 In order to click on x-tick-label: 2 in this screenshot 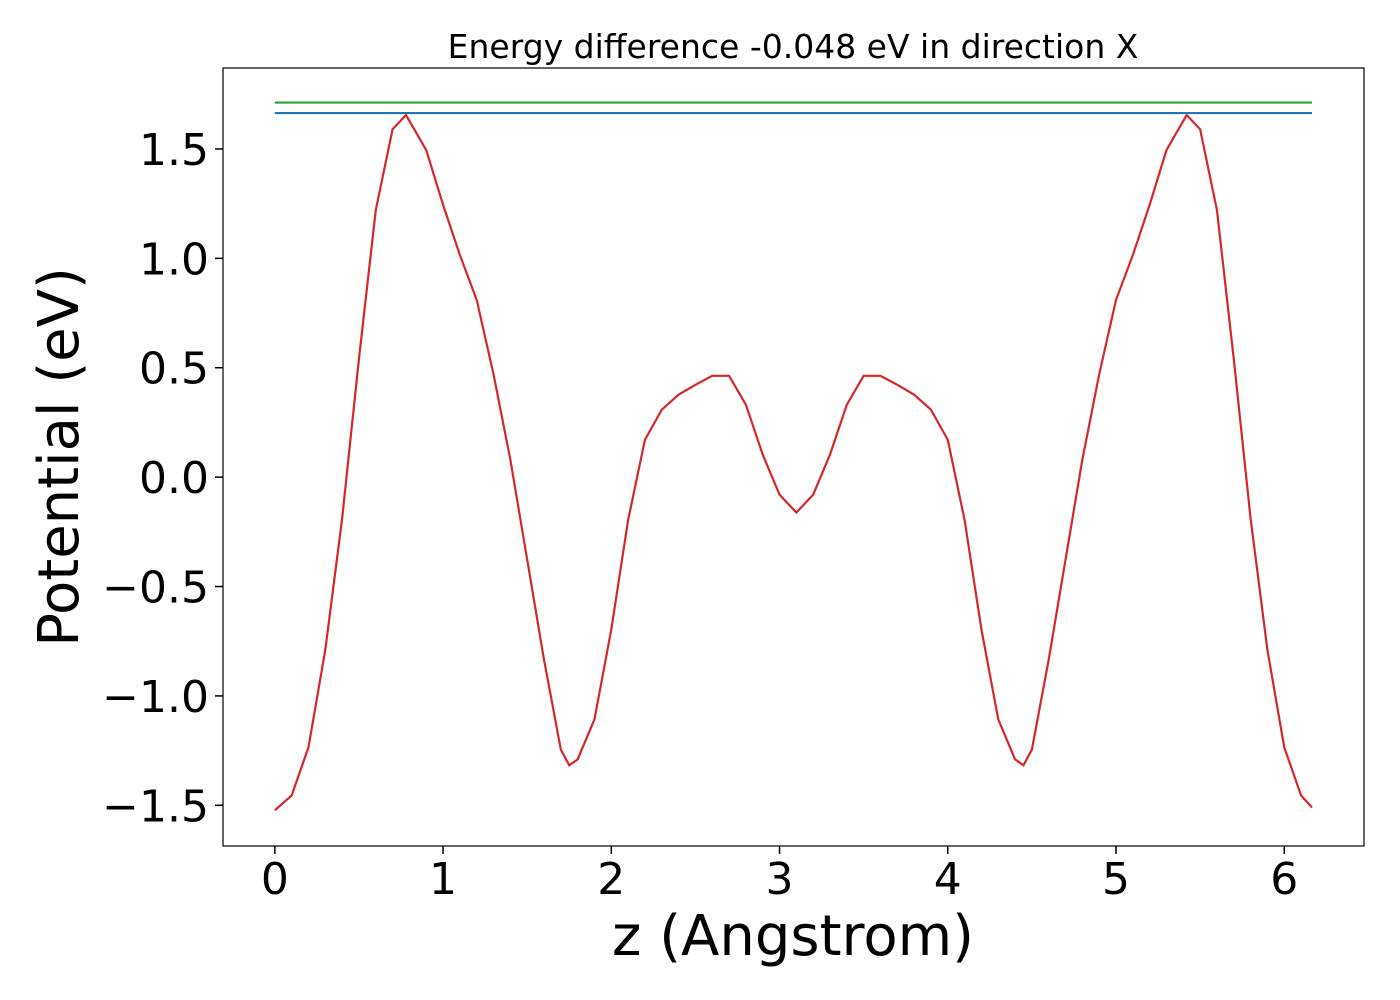, I will do `click(611, 879)`.